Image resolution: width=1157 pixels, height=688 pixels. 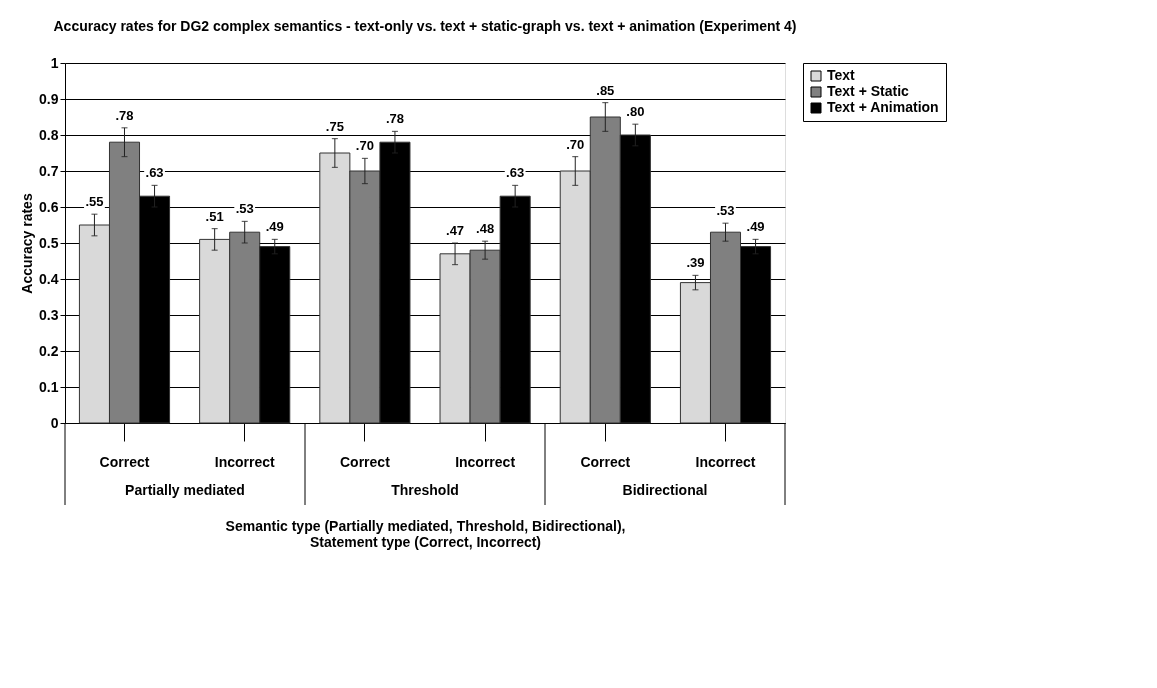 What do you see at coordinates (49, 98) in the screenshot?
I see `y-tick-label: 0.9` at bounding box center [49, 98].